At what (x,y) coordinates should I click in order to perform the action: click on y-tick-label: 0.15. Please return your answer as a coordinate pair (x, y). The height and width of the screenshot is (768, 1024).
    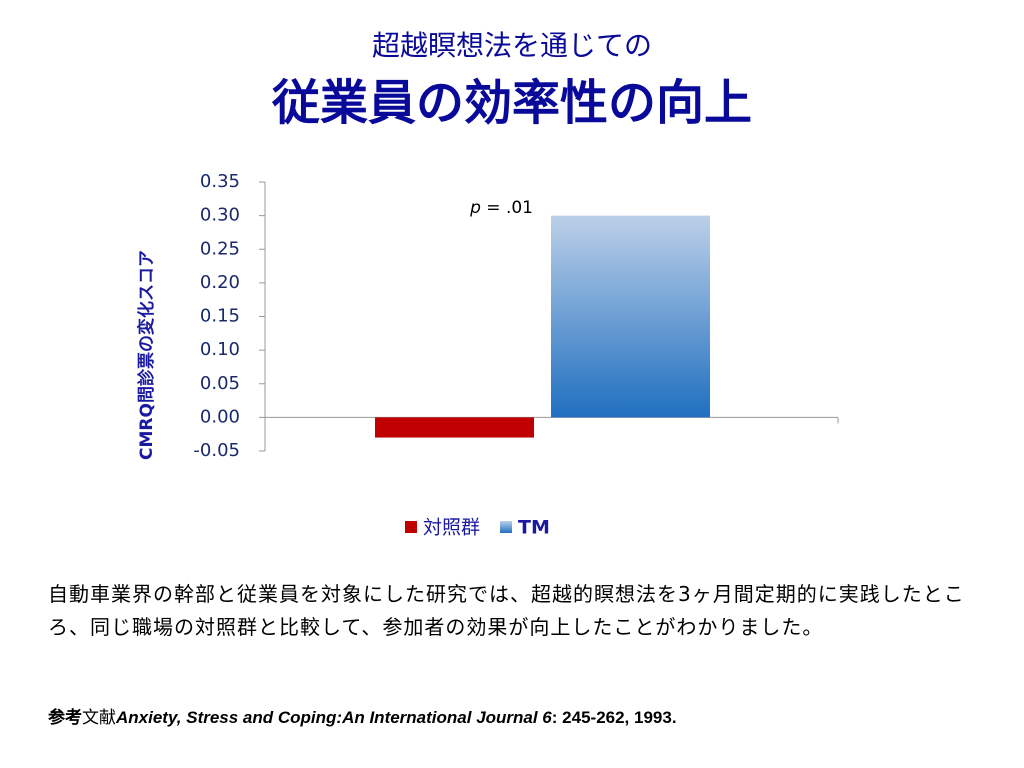
    Looking at the image, I should click on (220, 316).